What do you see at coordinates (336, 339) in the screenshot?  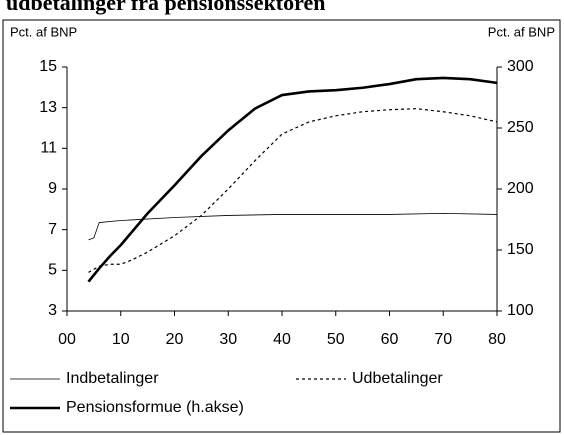 I see `x-tick-label: 50` at bounding box center [336, 339].